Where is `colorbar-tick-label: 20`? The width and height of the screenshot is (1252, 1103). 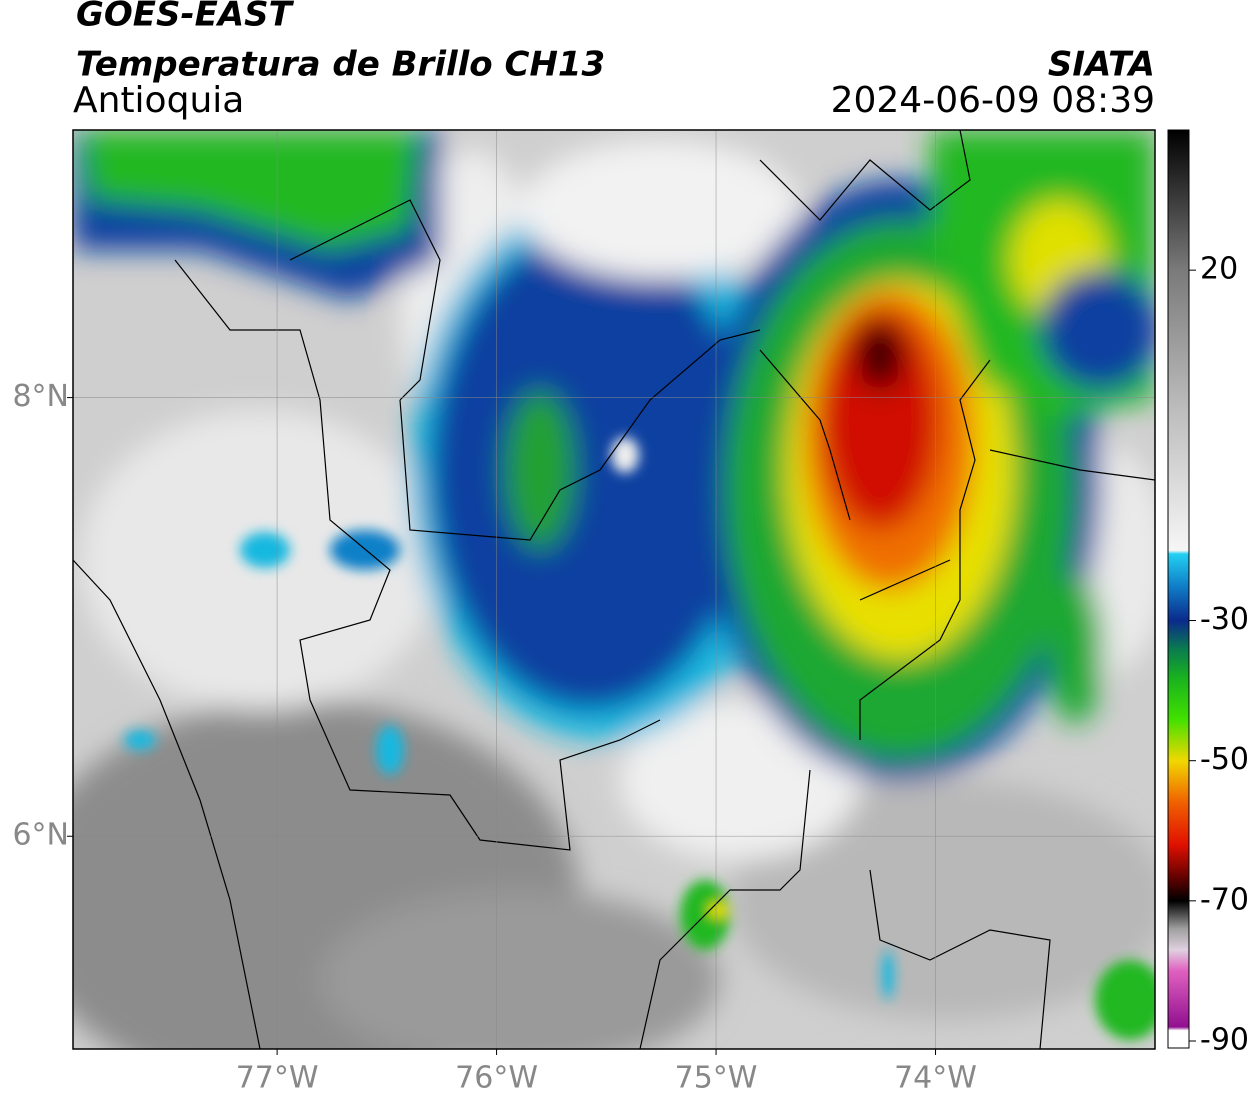 colorbar-tick-label: 20 is located at coordinates (1219, 269).